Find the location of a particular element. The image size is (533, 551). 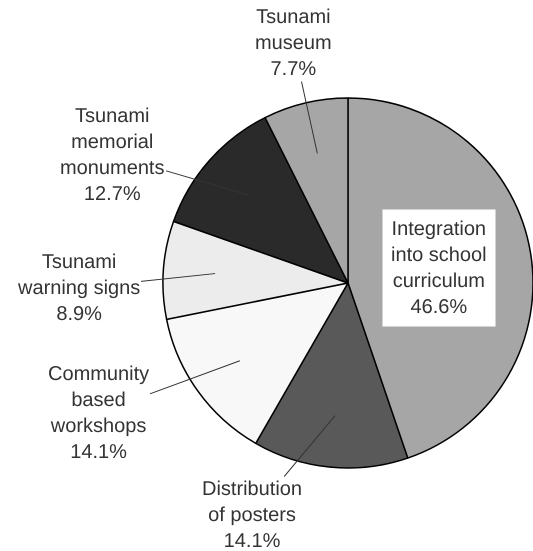

data-label: 12.7% is located at coordinates (112, 194).